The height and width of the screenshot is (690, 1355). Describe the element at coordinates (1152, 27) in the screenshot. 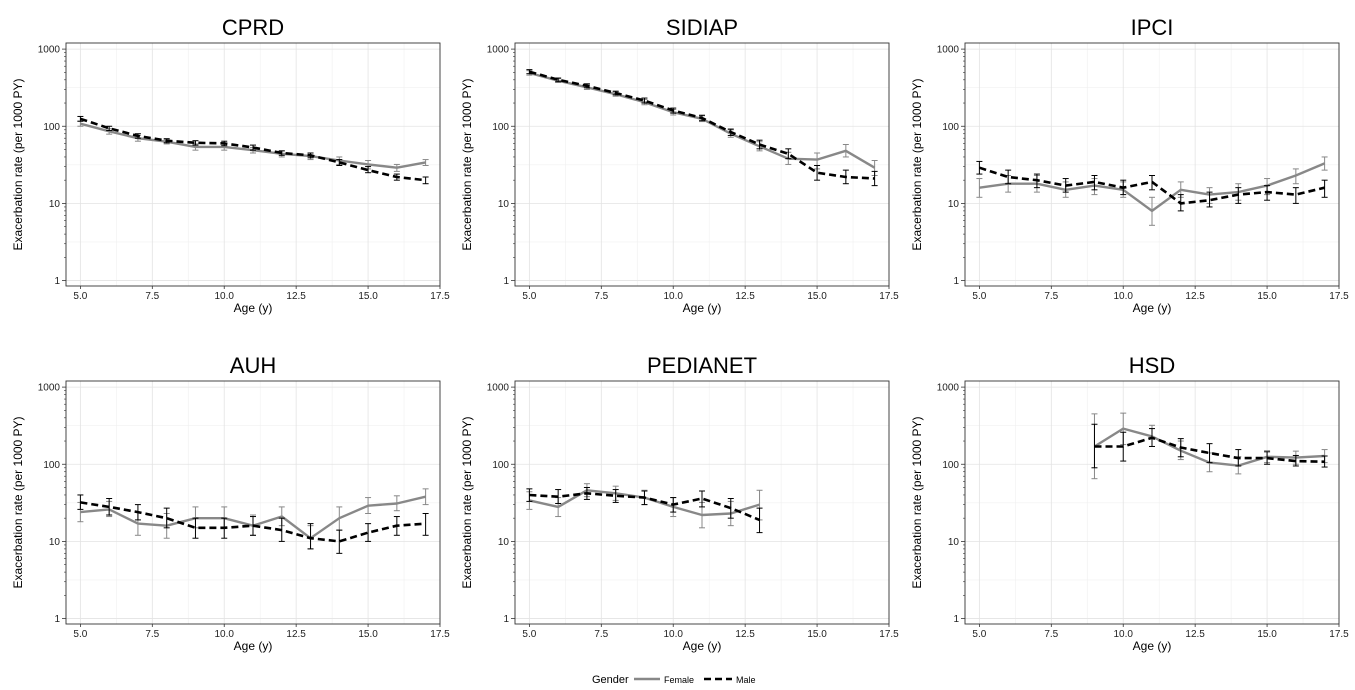

I see `panel-title: IPCI` at that location.